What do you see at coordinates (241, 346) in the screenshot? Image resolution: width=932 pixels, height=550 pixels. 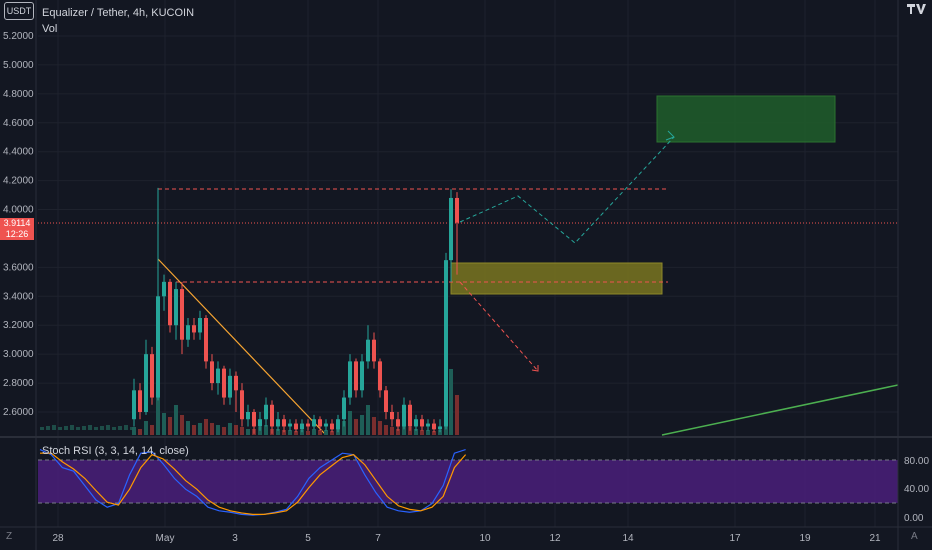 I see `descending-trendline` at bounding box center [241, 346].